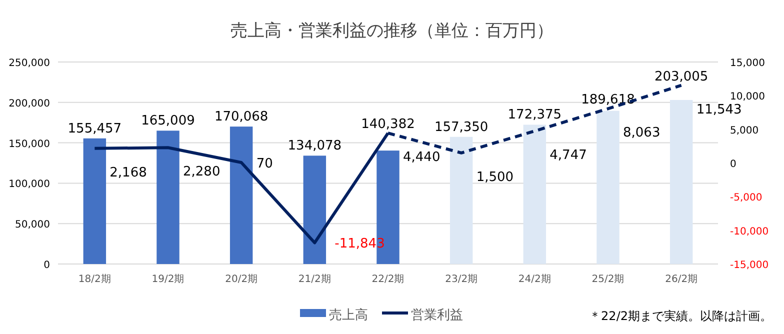 The height and width of the screenshot is (334, 784). Describe the element at coordinates (461, 279) in the screenshot. I see `x-tick-label: 23/2期` at that location.